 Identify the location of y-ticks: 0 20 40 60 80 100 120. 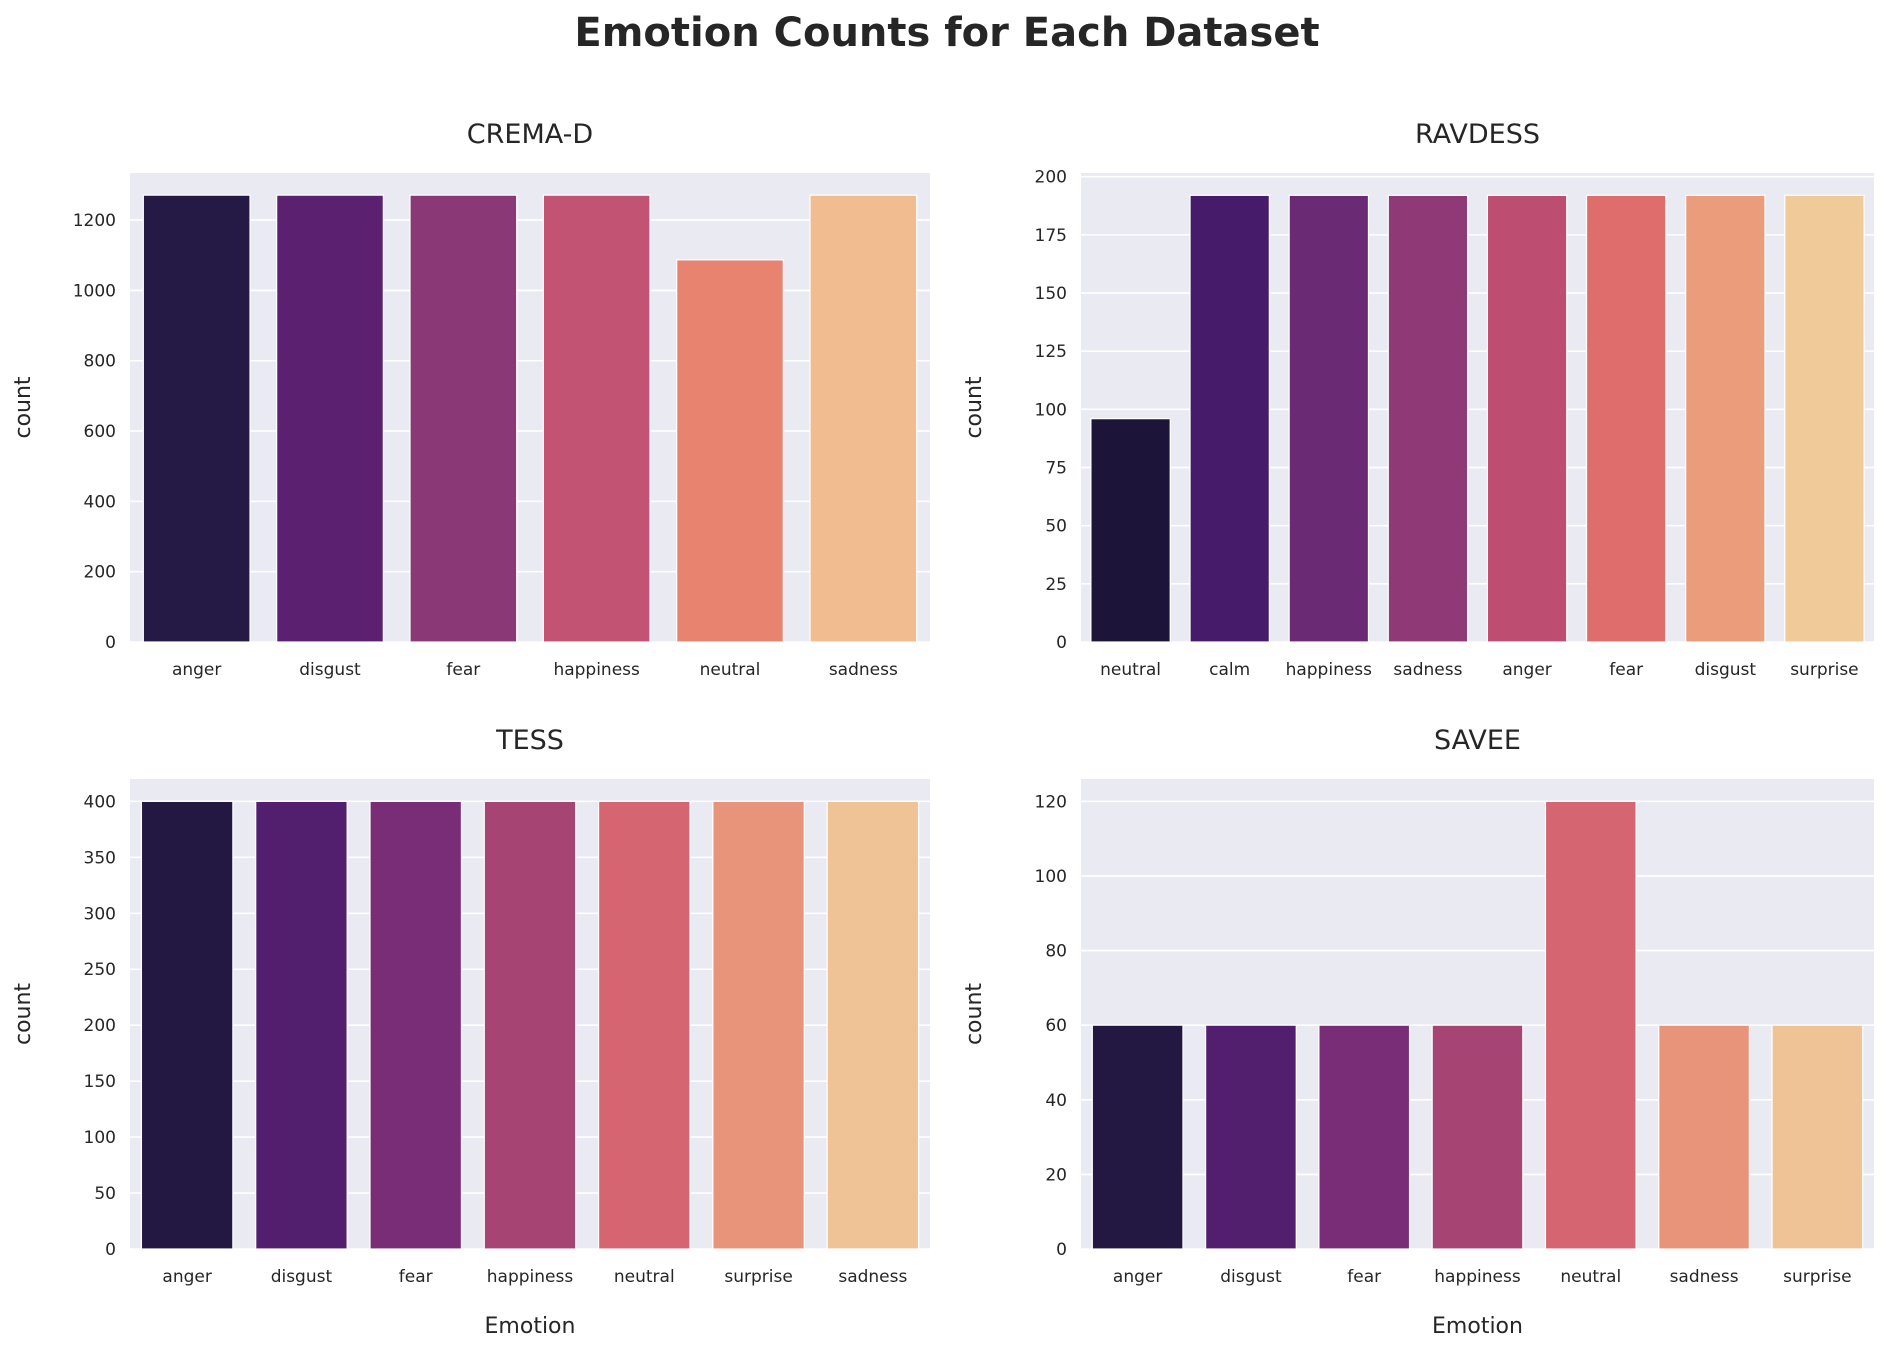
(1051, 1026).